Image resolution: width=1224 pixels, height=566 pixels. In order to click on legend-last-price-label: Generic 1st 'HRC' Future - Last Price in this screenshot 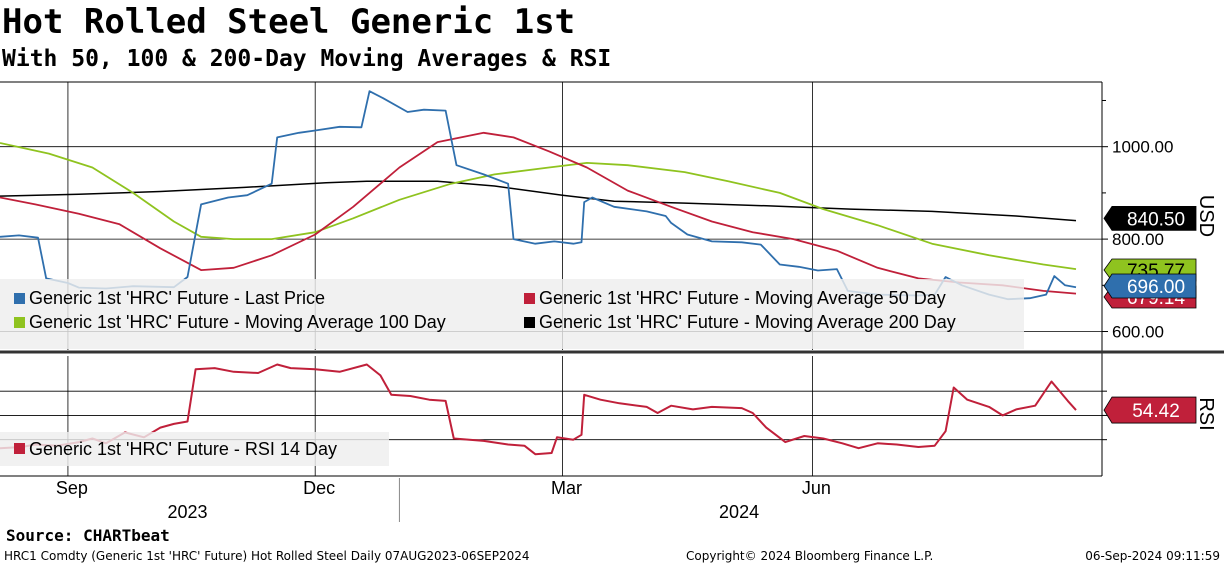, I will do `click(177, 298)`.